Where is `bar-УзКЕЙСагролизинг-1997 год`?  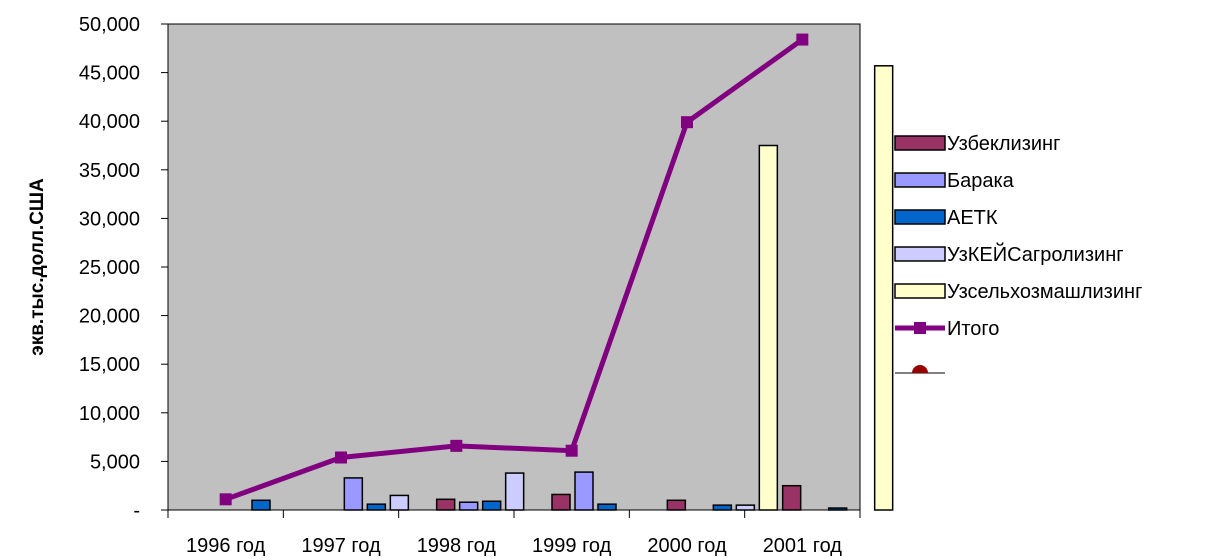 bar-УзКЕЙСагролизинг-1997 год is located at coordinates (399, 502).